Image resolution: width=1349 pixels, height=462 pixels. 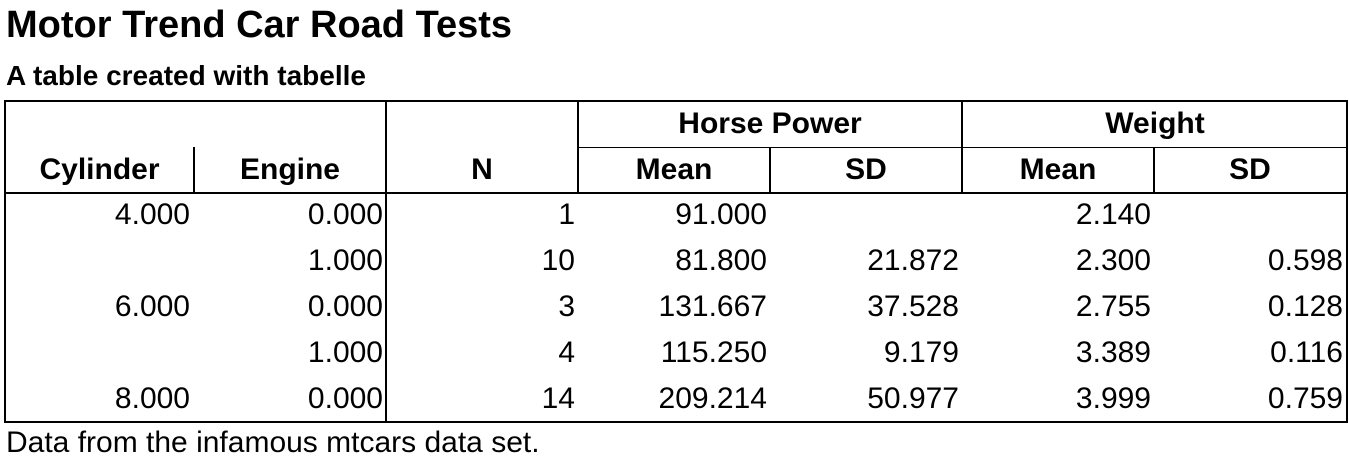 I want to click on divider-group-header, so click(x=962, y=147).